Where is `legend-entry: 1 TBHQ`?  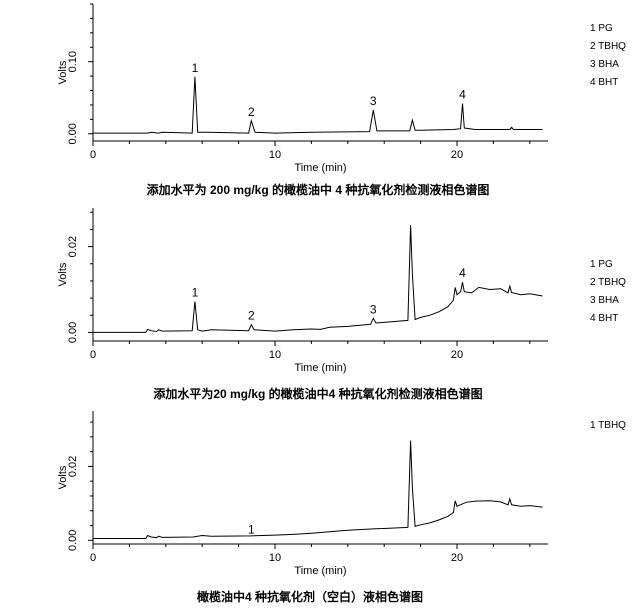 legend-entry: 1 TBHQ is located at coordinates (608, 425).